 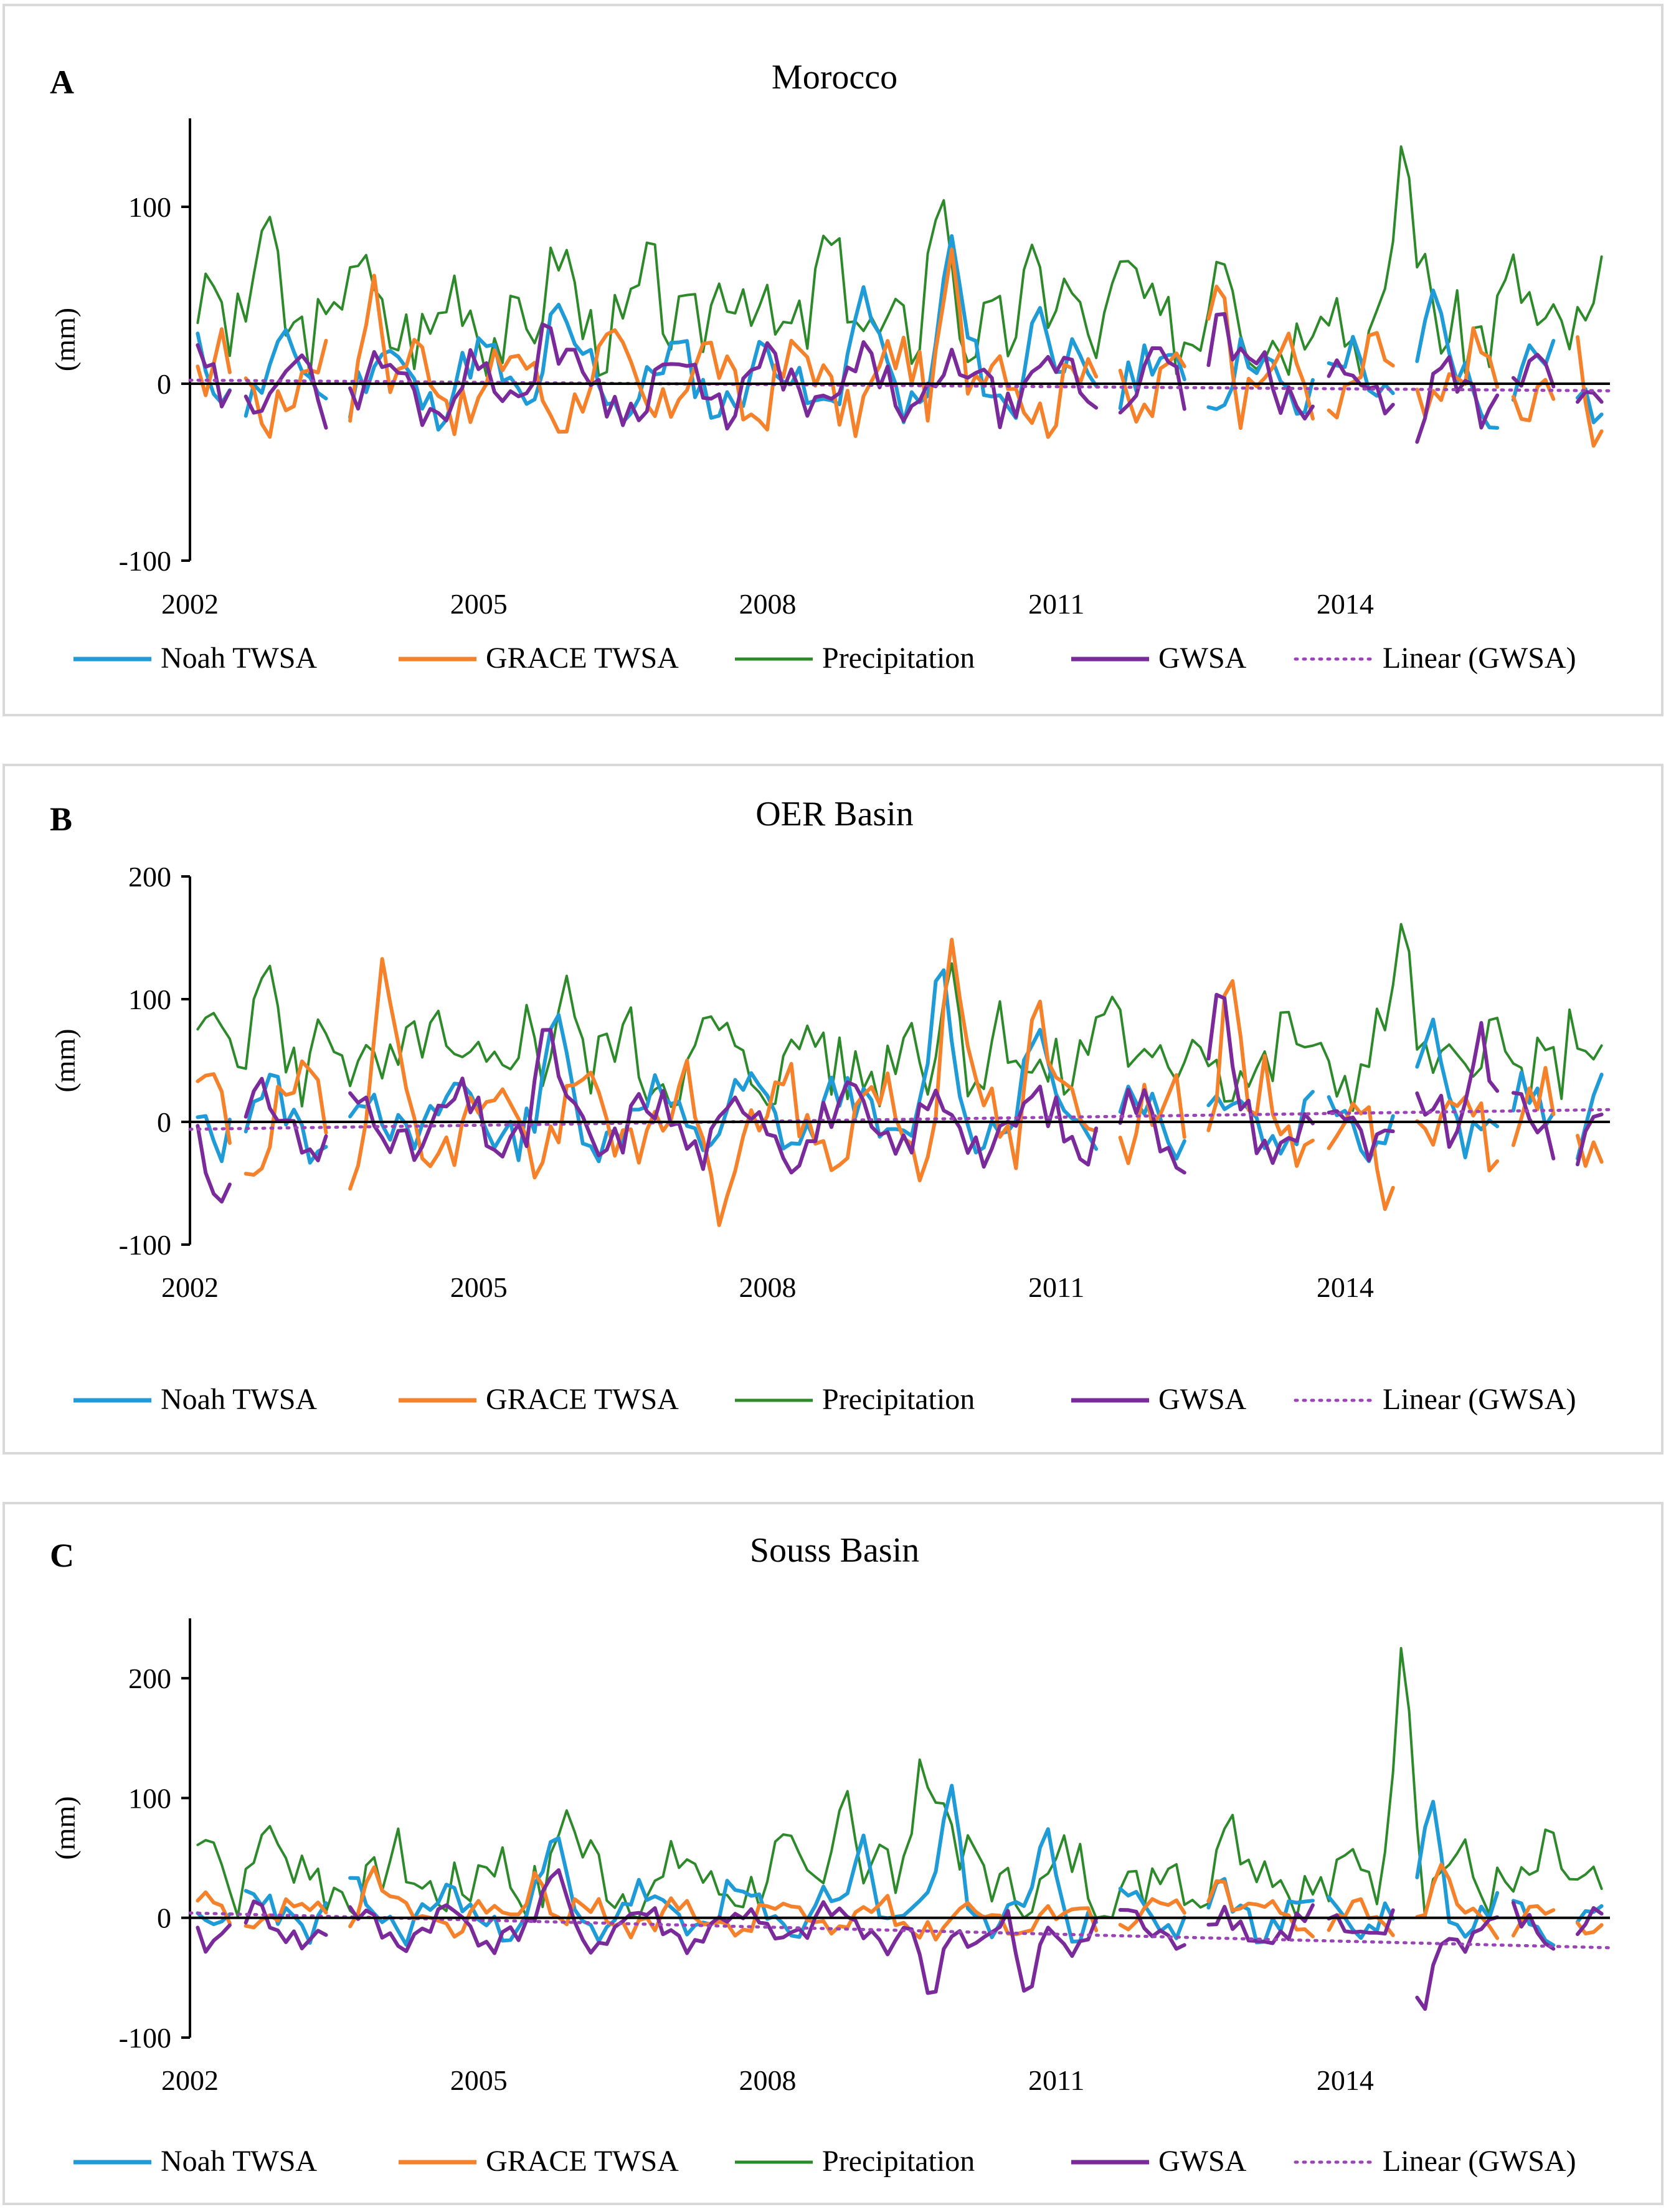 What do you see at coordinates (62, 82) in the screenshot?
I see `panel-letter: A` at bounding box center [62, 82].